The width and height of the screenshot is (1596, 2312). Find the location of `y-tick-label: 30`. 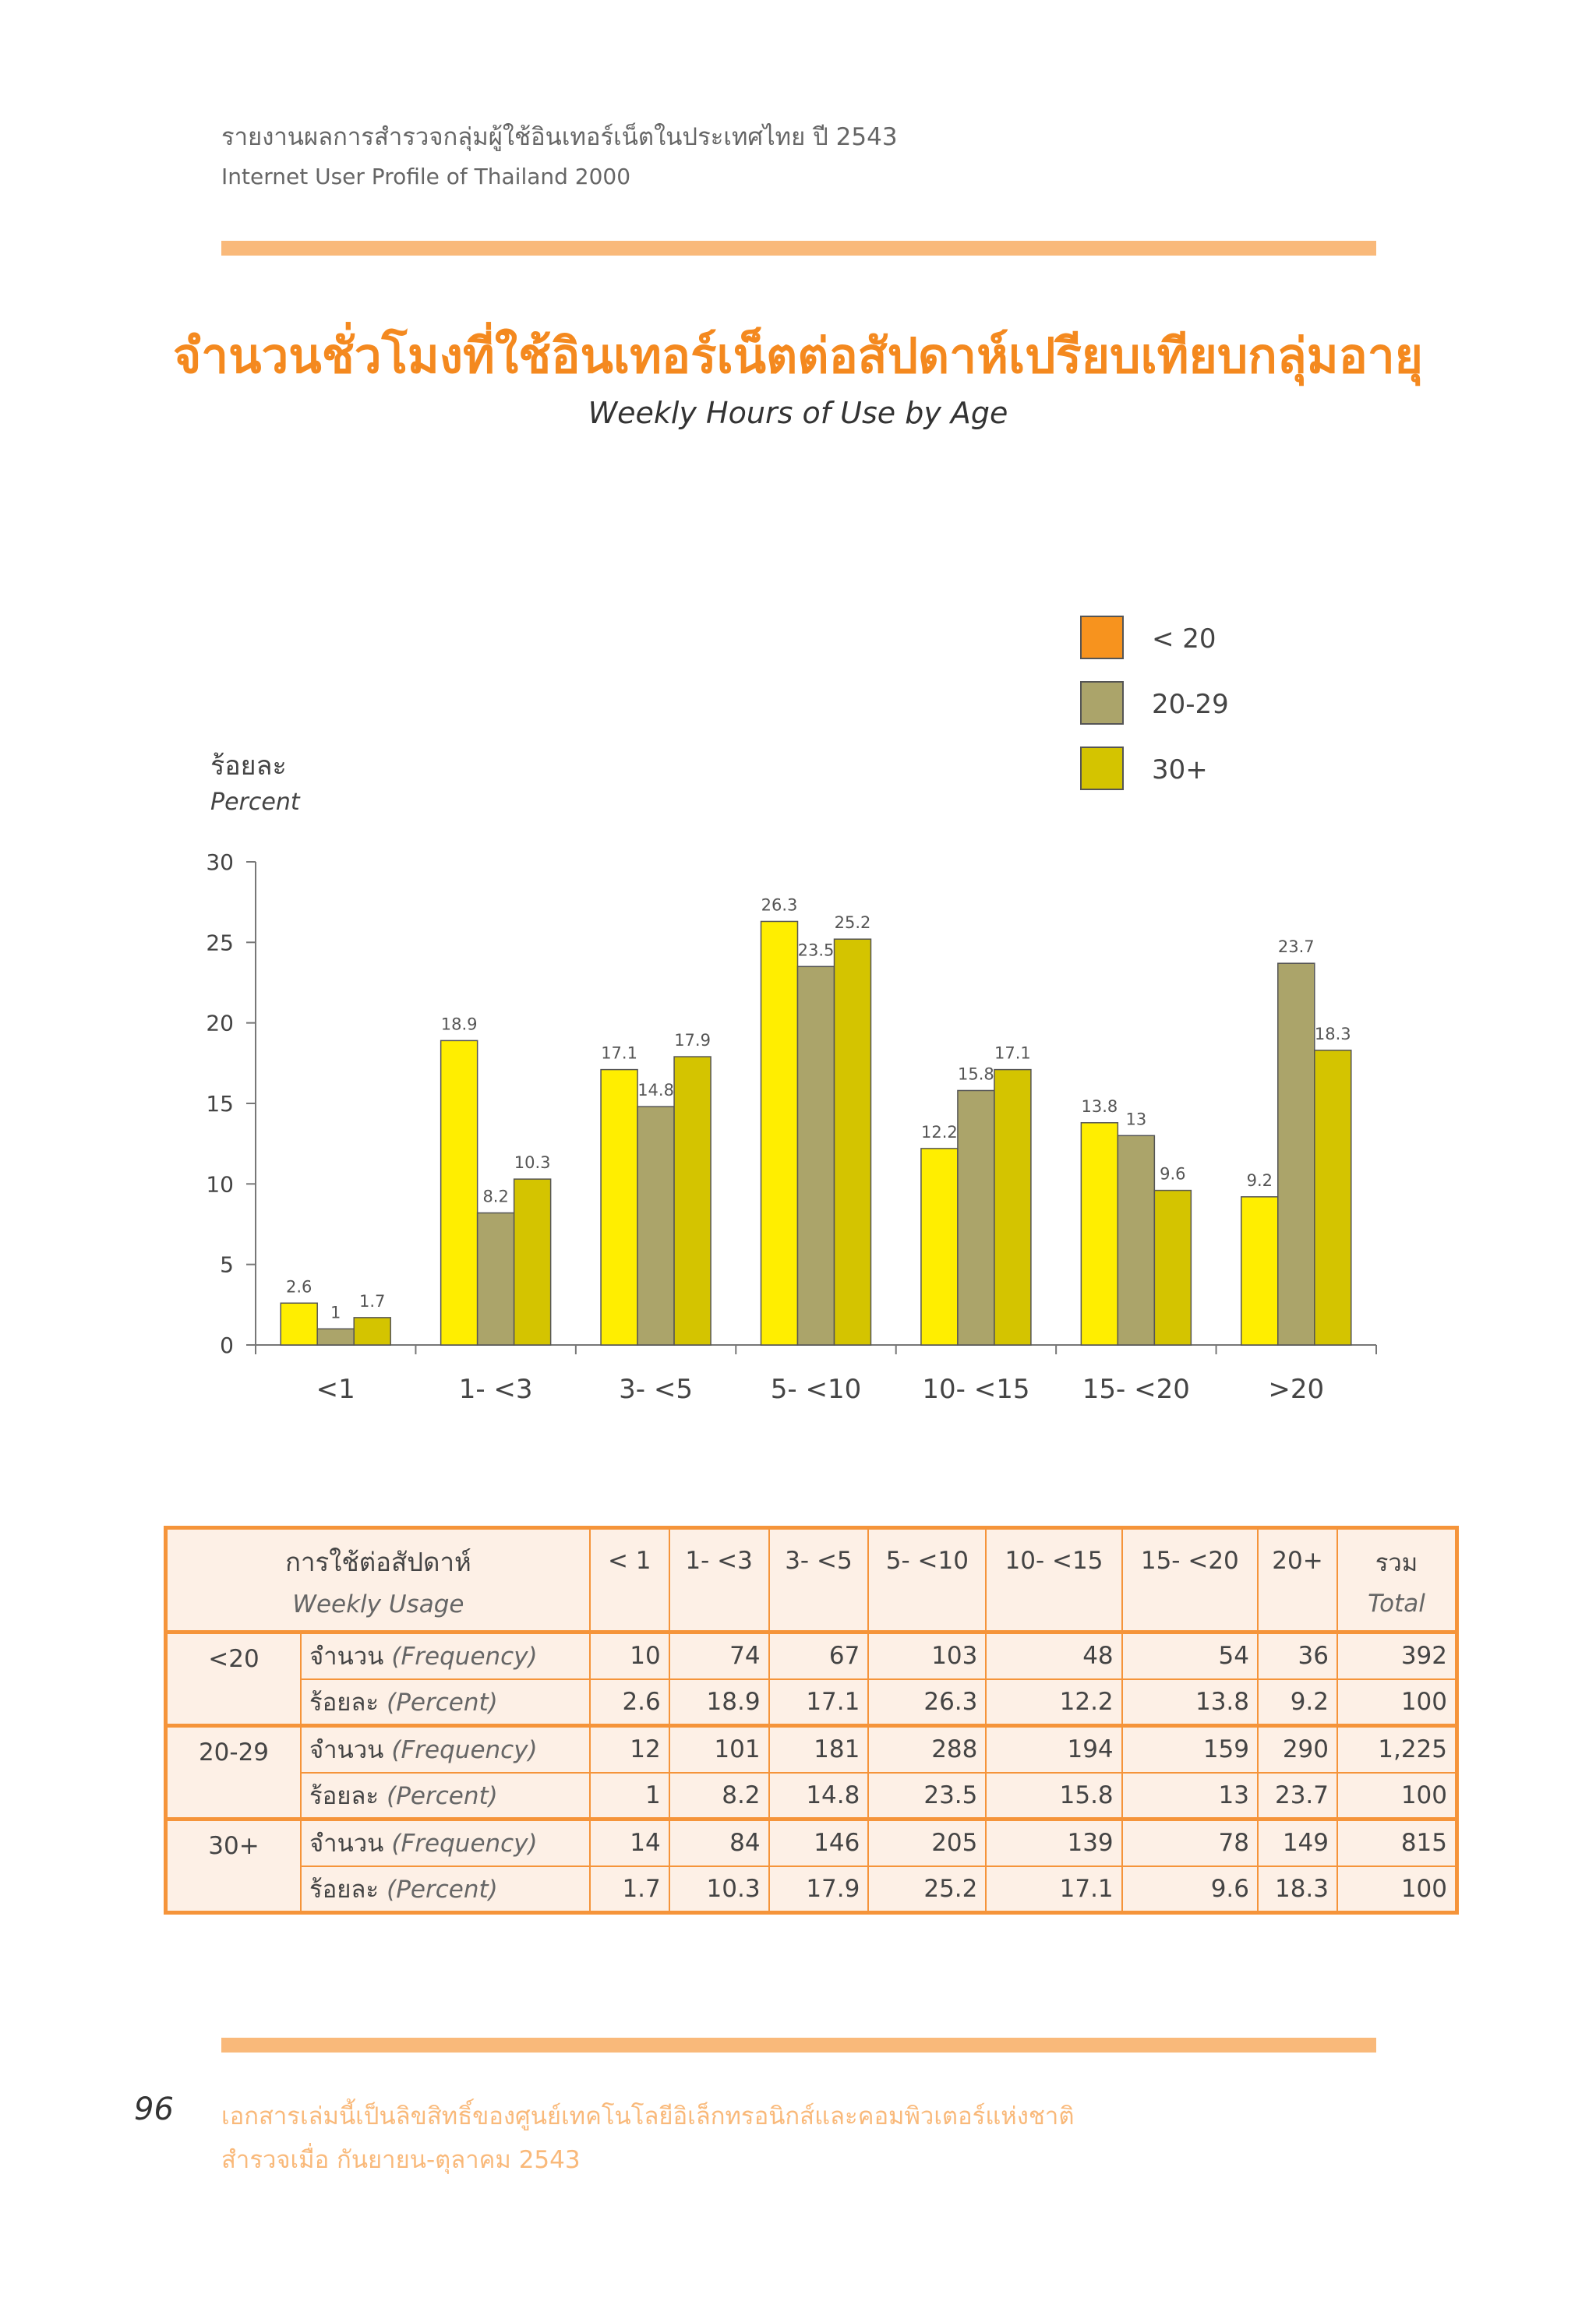

y-tick-label: 30 is located at coordinates (220, 862).